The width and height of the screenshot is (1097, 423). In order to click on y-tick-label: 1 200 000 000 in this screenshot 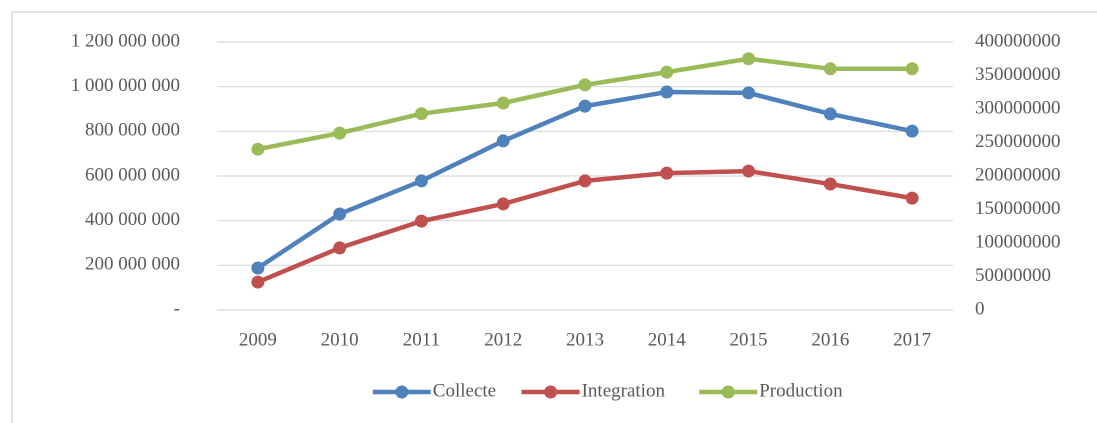, I will do `click(125, 40)`.